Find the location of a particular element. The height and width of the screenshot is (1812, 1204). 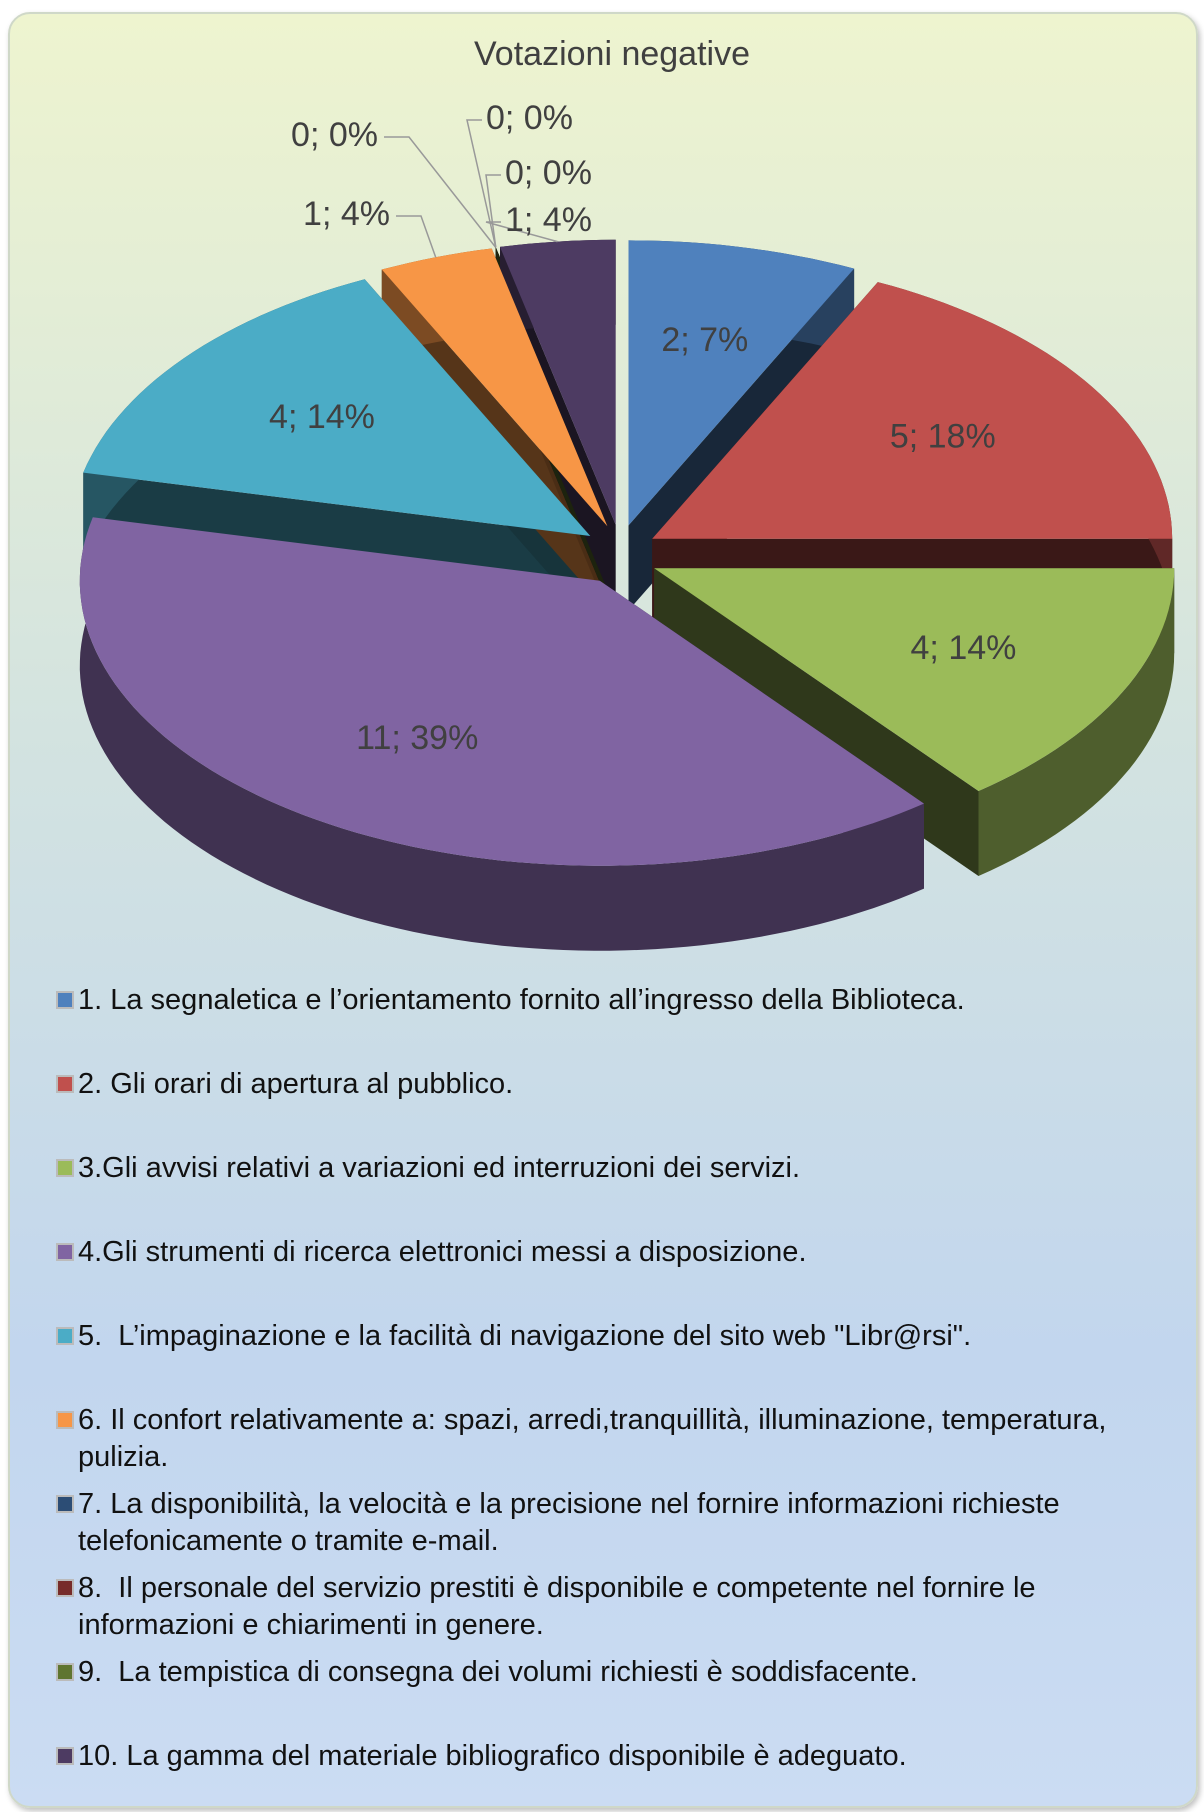

data-label: 11; 39% is located at coordinates (417, 738).